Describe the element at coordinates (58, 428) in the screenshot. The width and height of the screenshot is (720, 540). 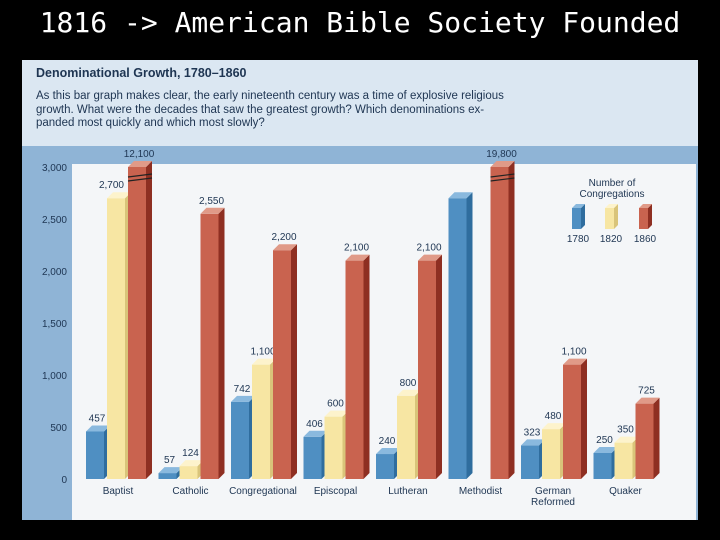
I see `y-tick-label: 500` at that location.